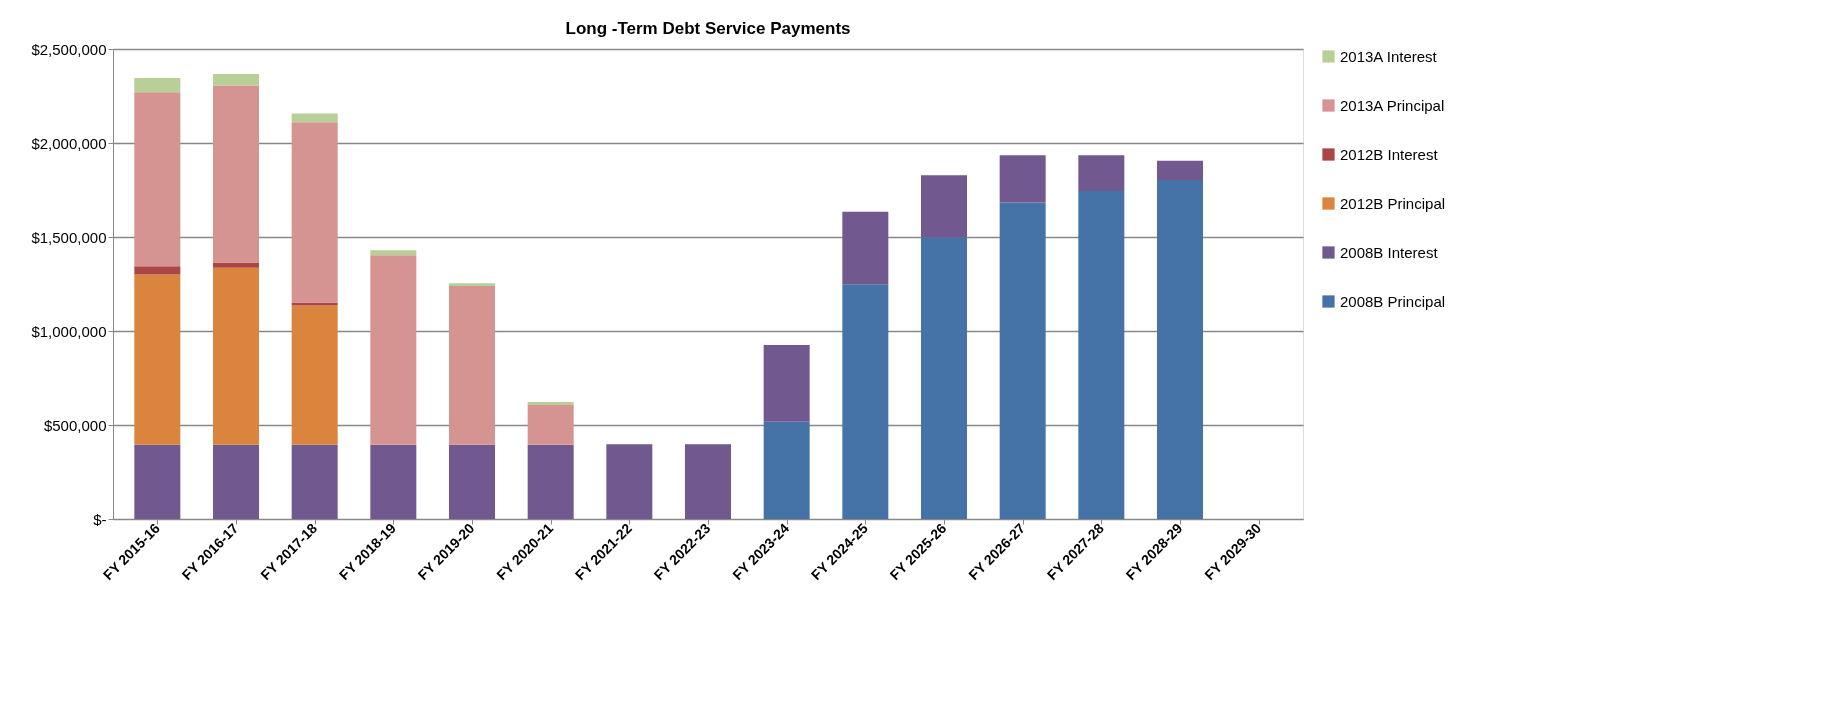 The image size is (1843, 702). What do you see at coordinates (69, 143) in the screenshot?
I see `y-tick-label: $2,000,000` at bounding box center [69, 143].